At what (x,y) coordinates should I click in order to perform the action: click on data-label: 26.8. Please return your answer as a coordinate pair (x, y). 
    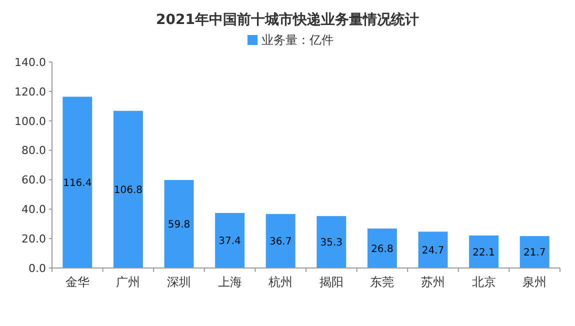
    Looking at the image, I should click on (382, 249).